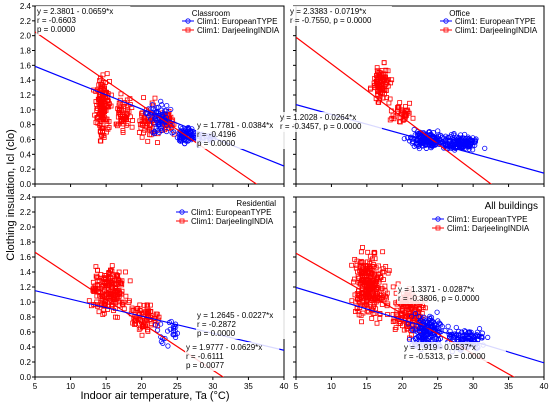 The width and height of the screenshot is (550, 405). I want to click on regression-annotation: r = -0.2872, so click(216, 324).